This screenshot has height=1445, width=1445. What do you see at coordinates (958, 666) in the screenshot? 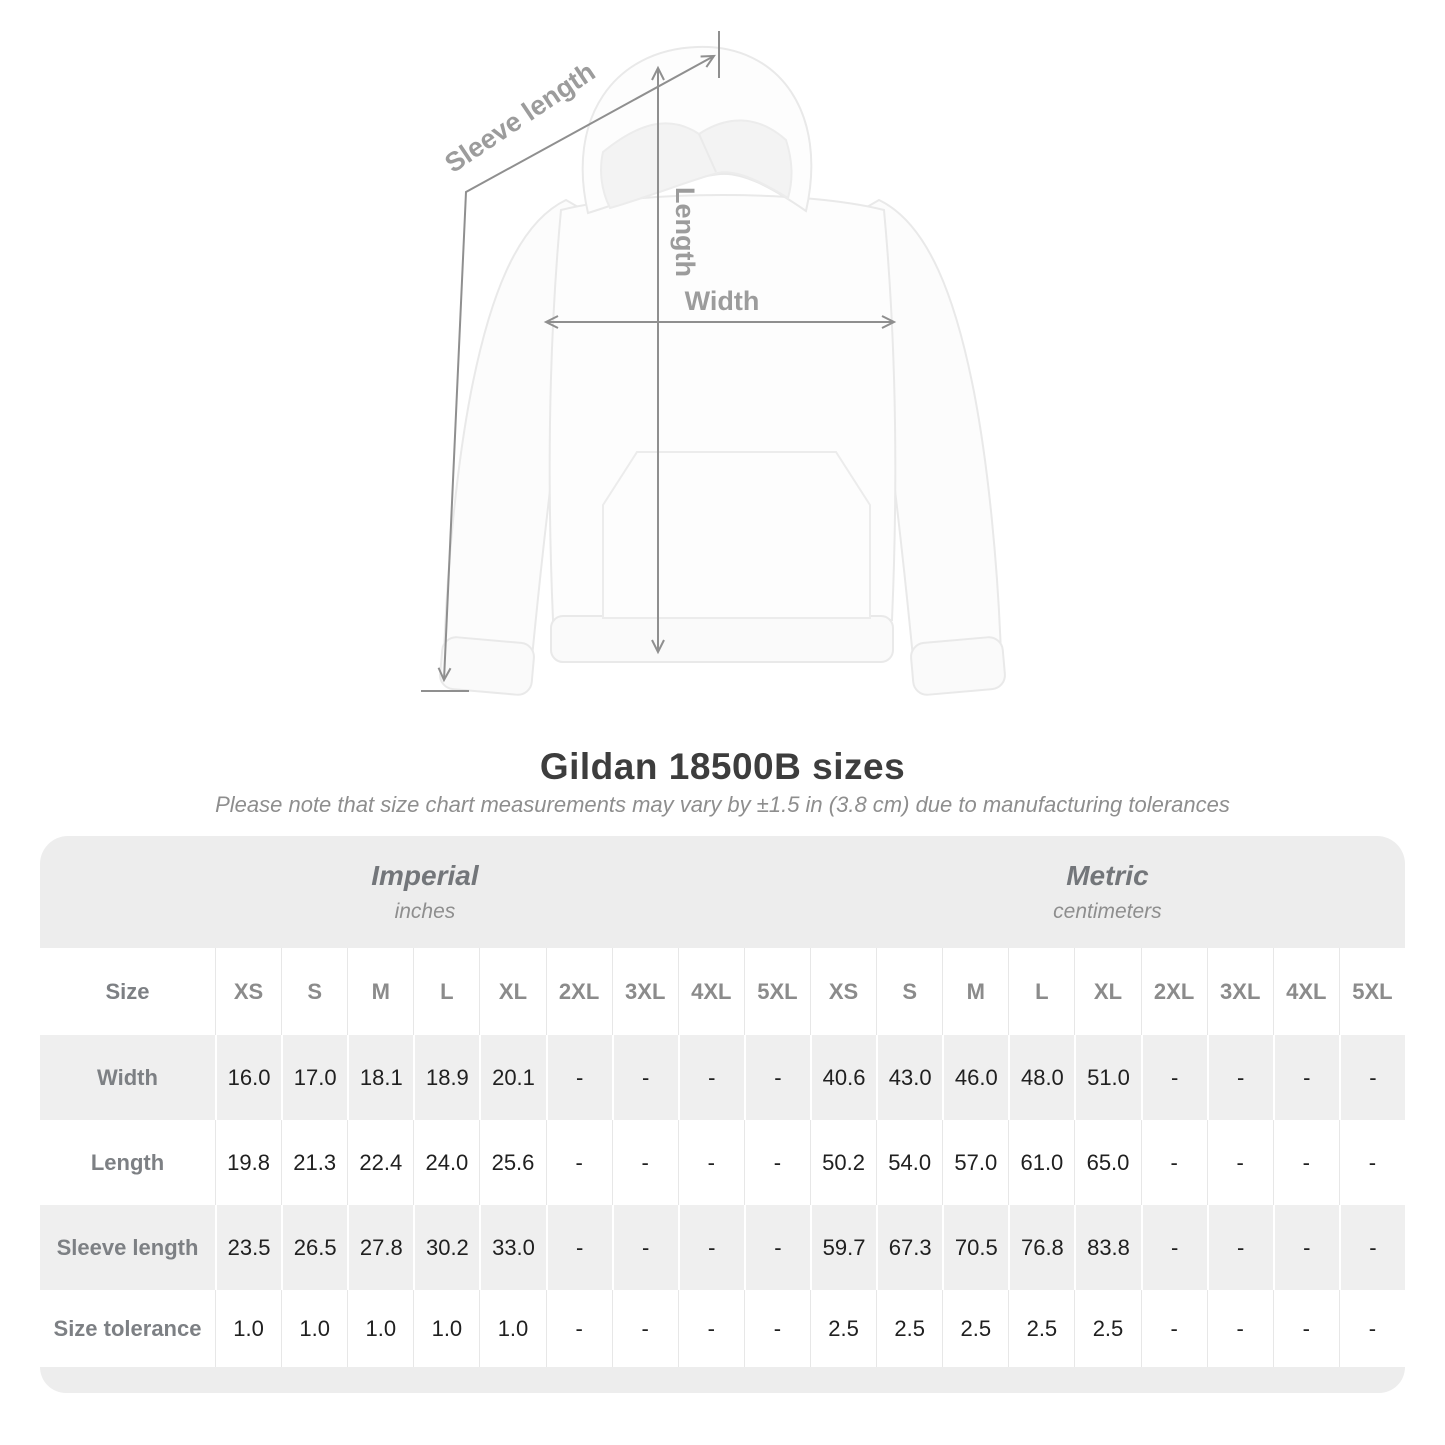
I see `hoodie-right-cuff` at bounding box center [958, 666].